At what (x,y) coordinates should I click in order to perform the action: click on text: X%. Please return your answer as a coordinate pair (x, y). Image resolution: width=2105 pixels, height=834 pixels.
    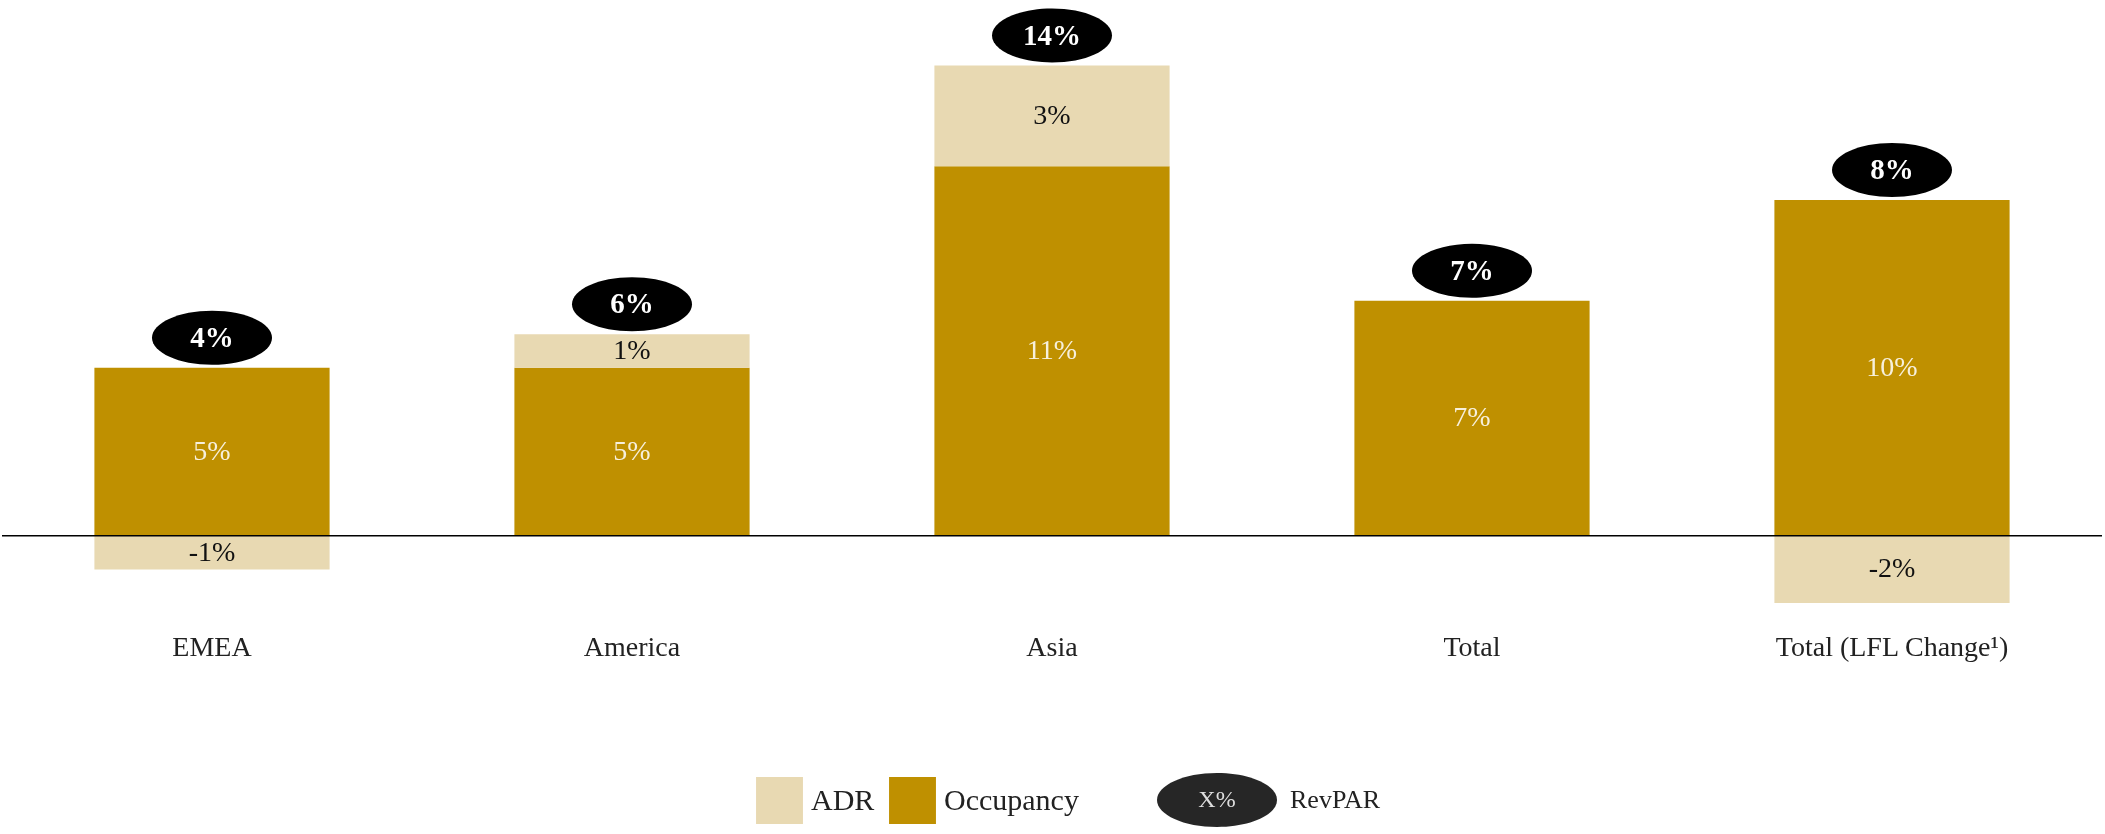
    Looking at the image, I should click on (1217, 799).